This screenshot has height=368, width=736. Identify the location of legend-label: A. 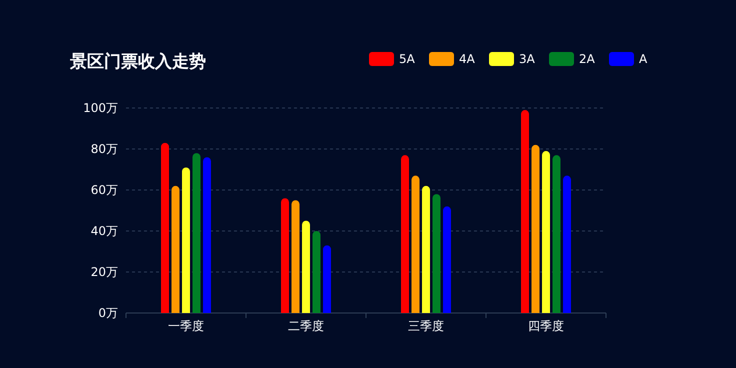
(643, 59).